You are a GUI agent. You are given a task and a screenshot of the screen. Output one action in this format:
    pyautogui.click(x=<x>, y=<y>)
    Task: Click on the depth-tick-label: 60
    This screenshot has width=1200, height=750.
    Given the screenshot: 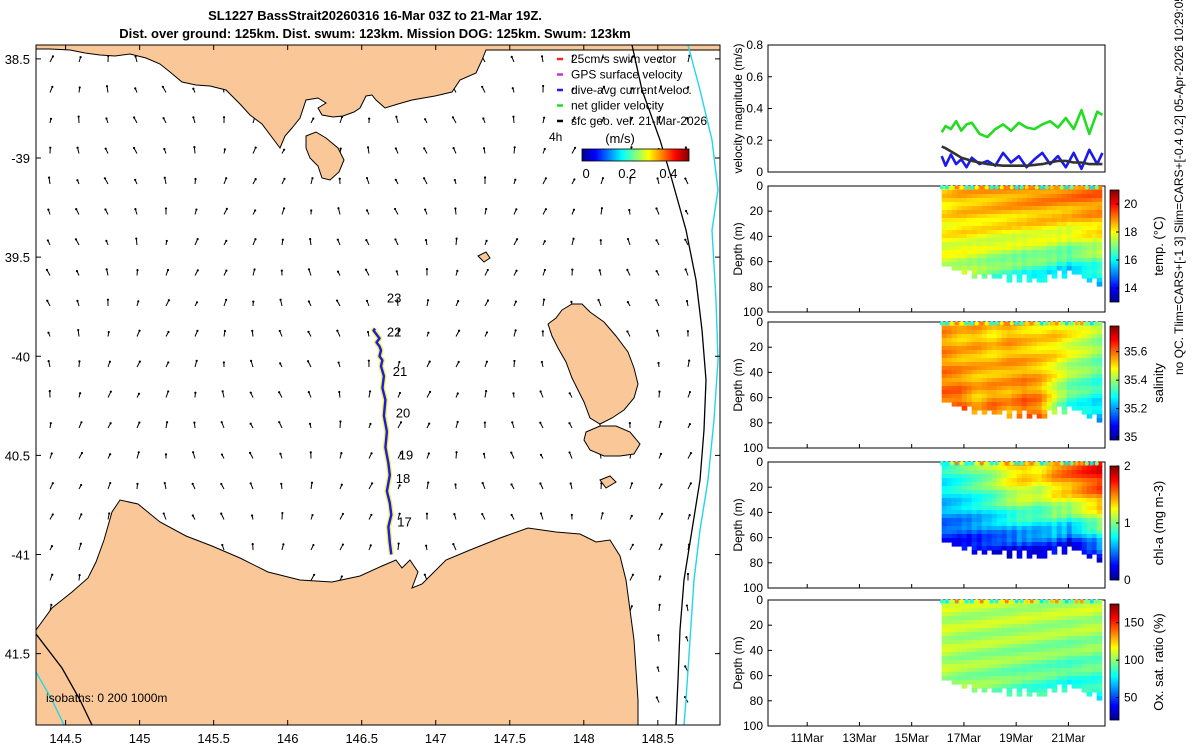 What is the action you would take?
    pyautogui.click(x=757, y=676)
    